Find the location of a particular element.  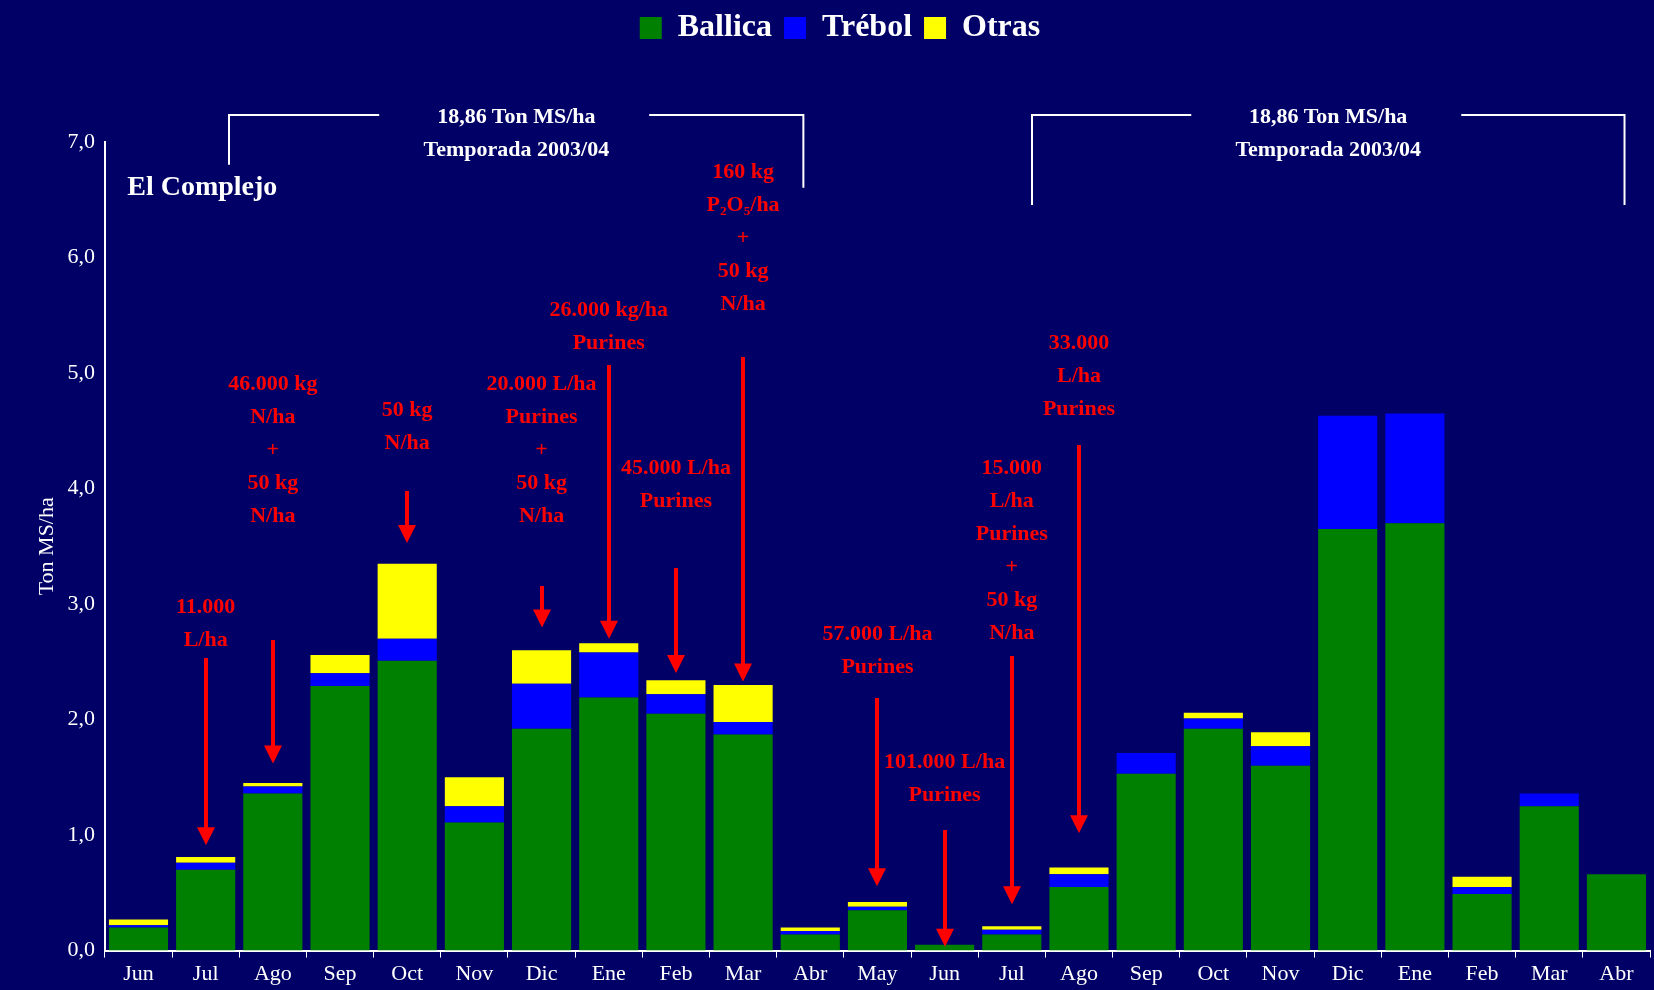

y-tick-label: 4,0 is located at coordinates (81, 487).